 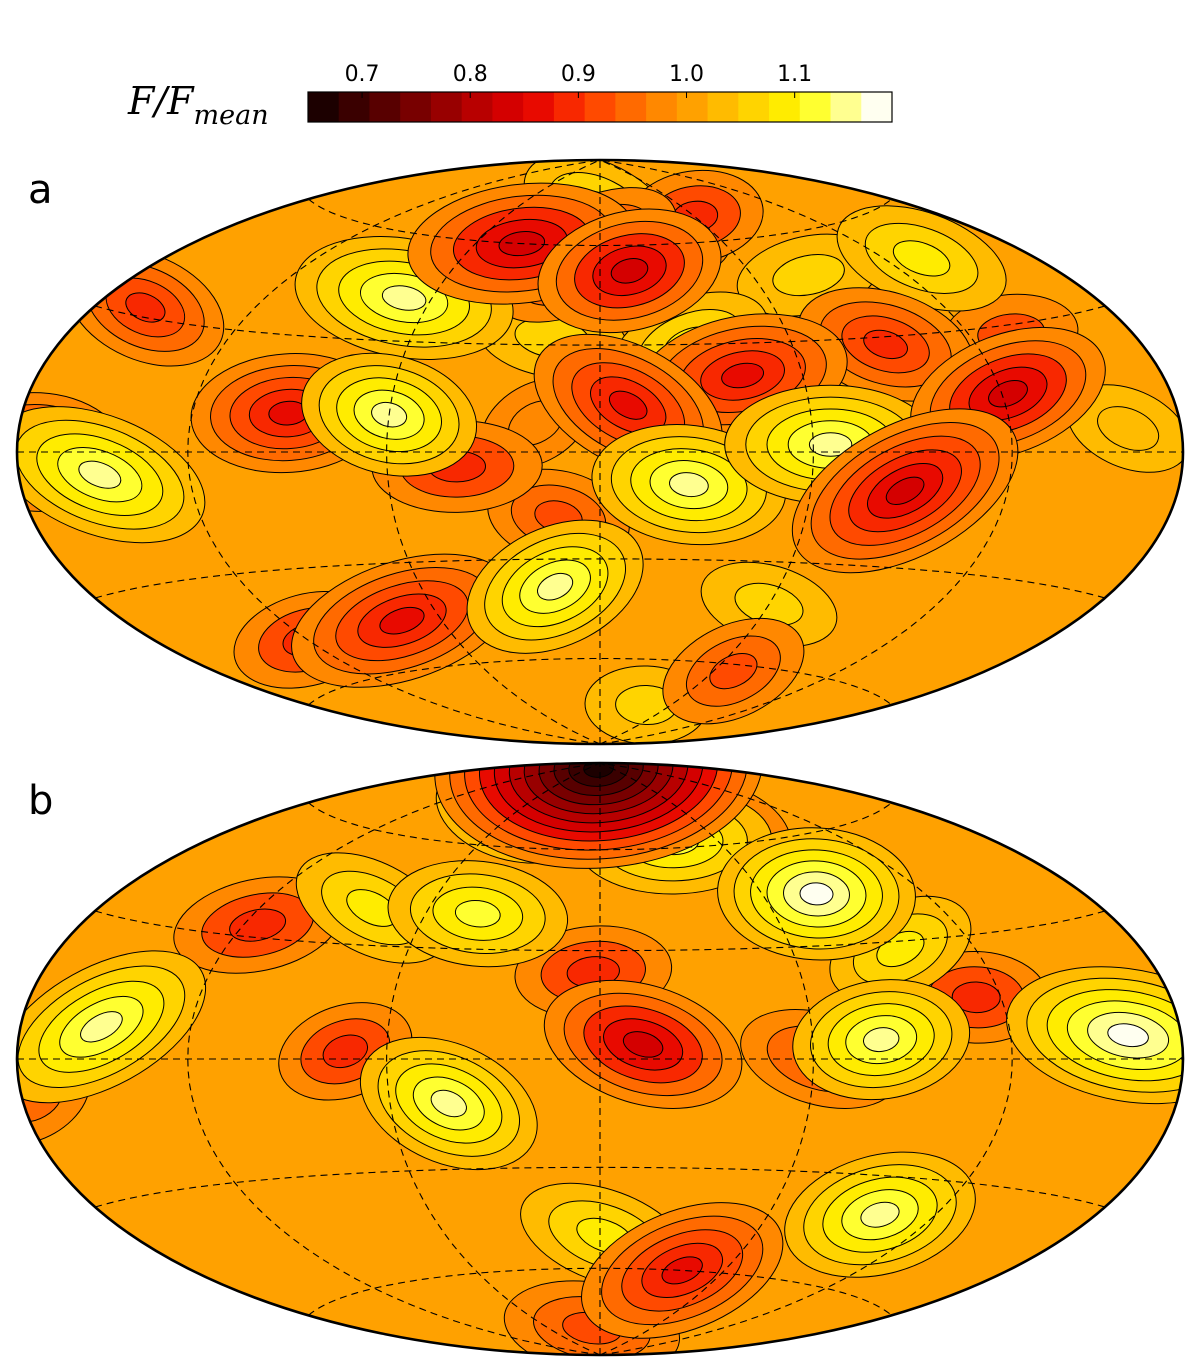 I want to click on colorbar: 0.7 0.8 0.9 1.0 1.1, so click(x=600, y=92).